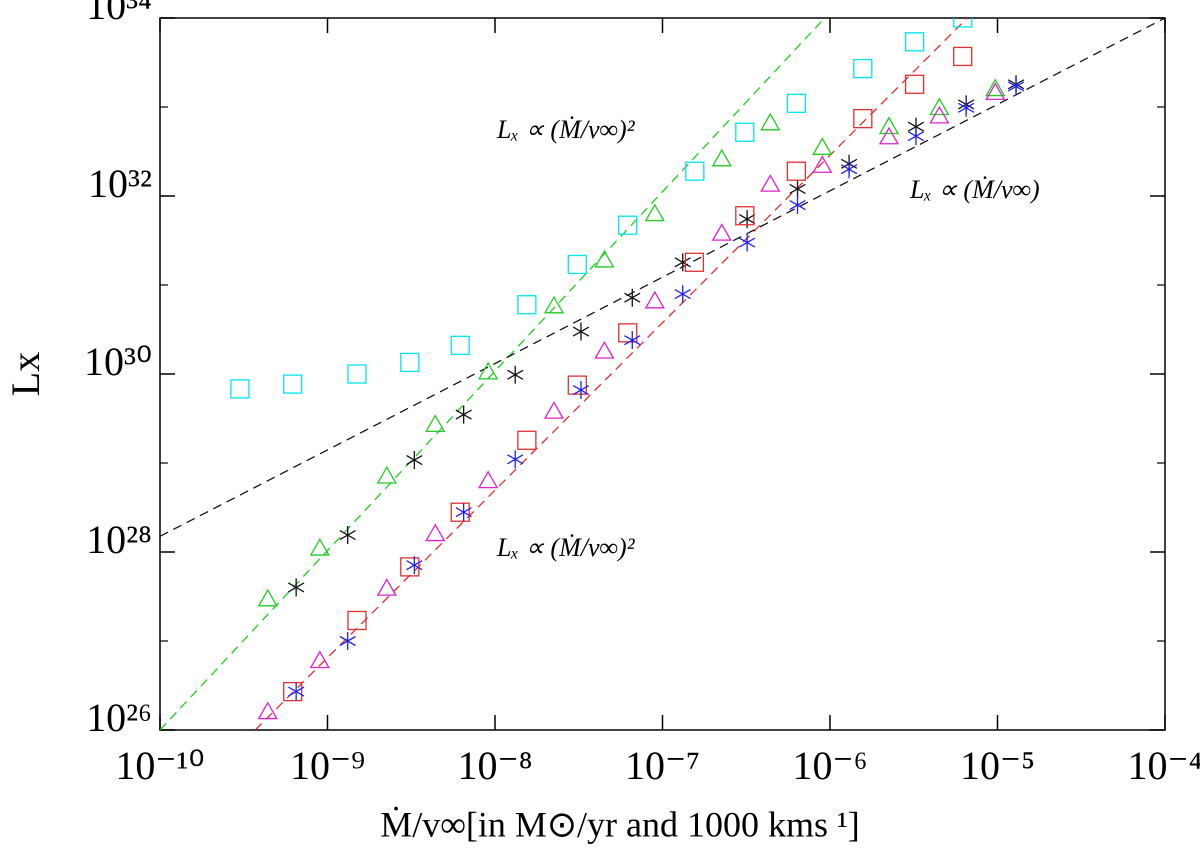  I want to click on x-tick-label: 10⁻⁸, so click(494, 765).